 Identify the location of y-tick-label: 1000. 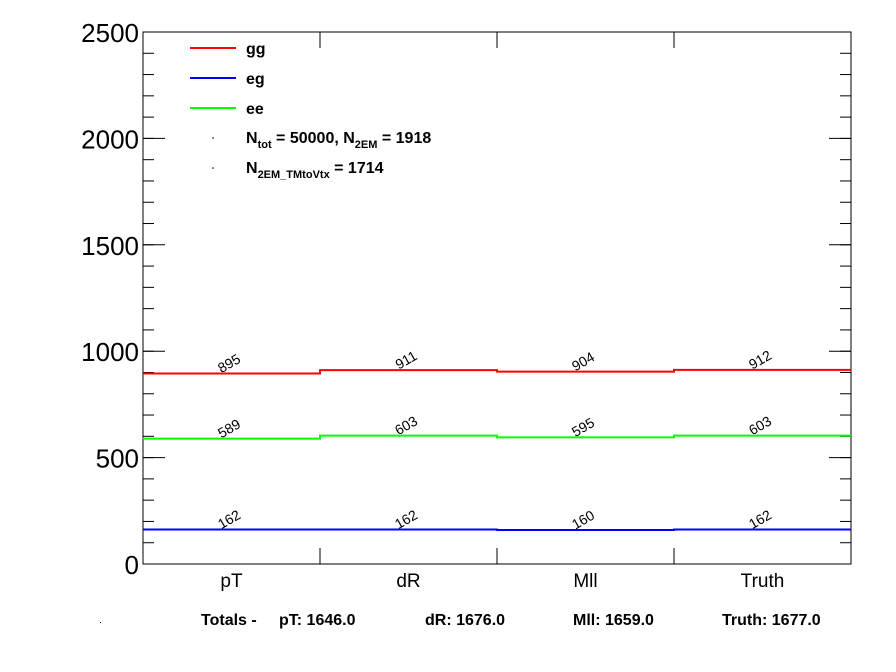
(110, 352).